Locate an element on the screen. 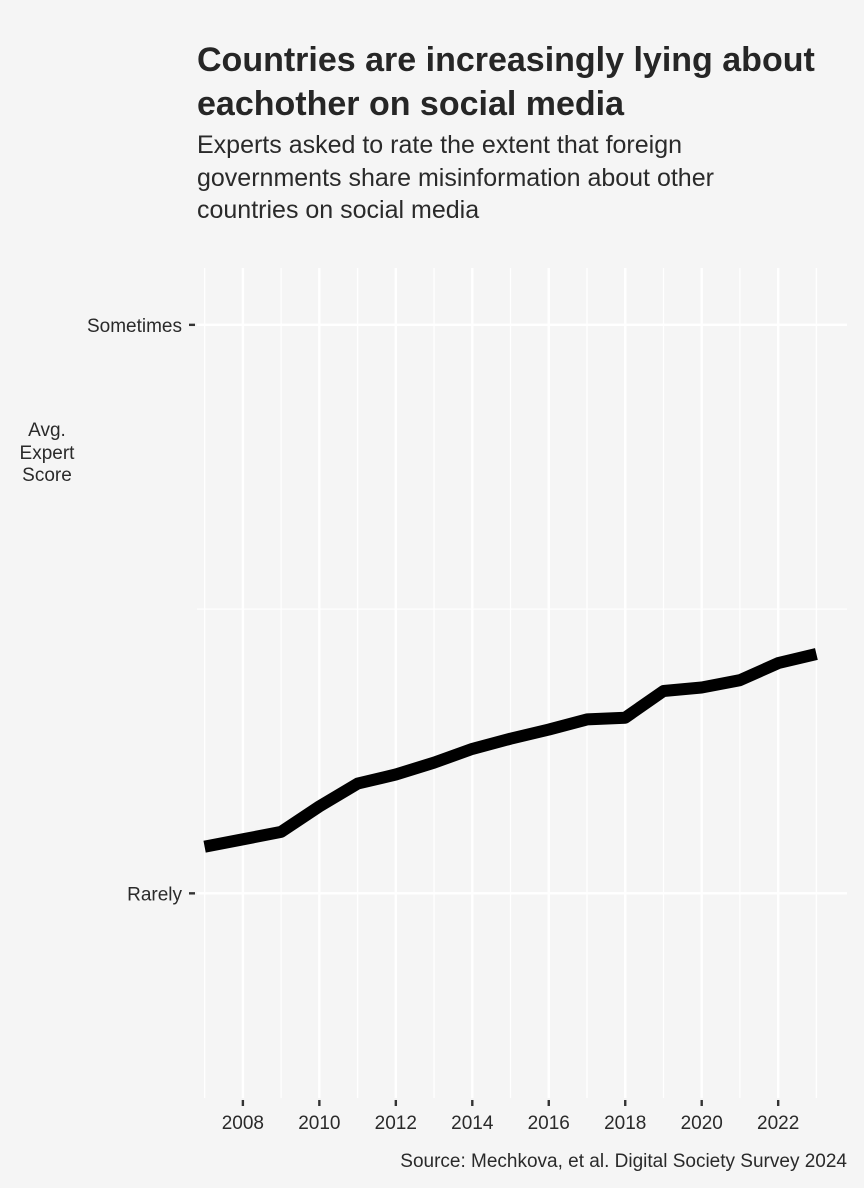 This screenshot has height=1188, width=864. y-axis-label: Avg. Expert Score is located at coordinates (47, 453).